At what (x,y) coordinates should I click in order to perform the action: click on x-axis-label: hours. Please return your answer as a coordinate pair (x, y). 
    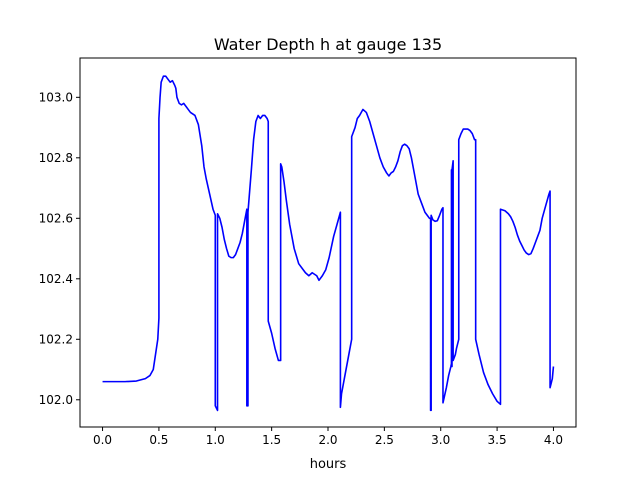
    Looking at the image, I should click on (328, 464).